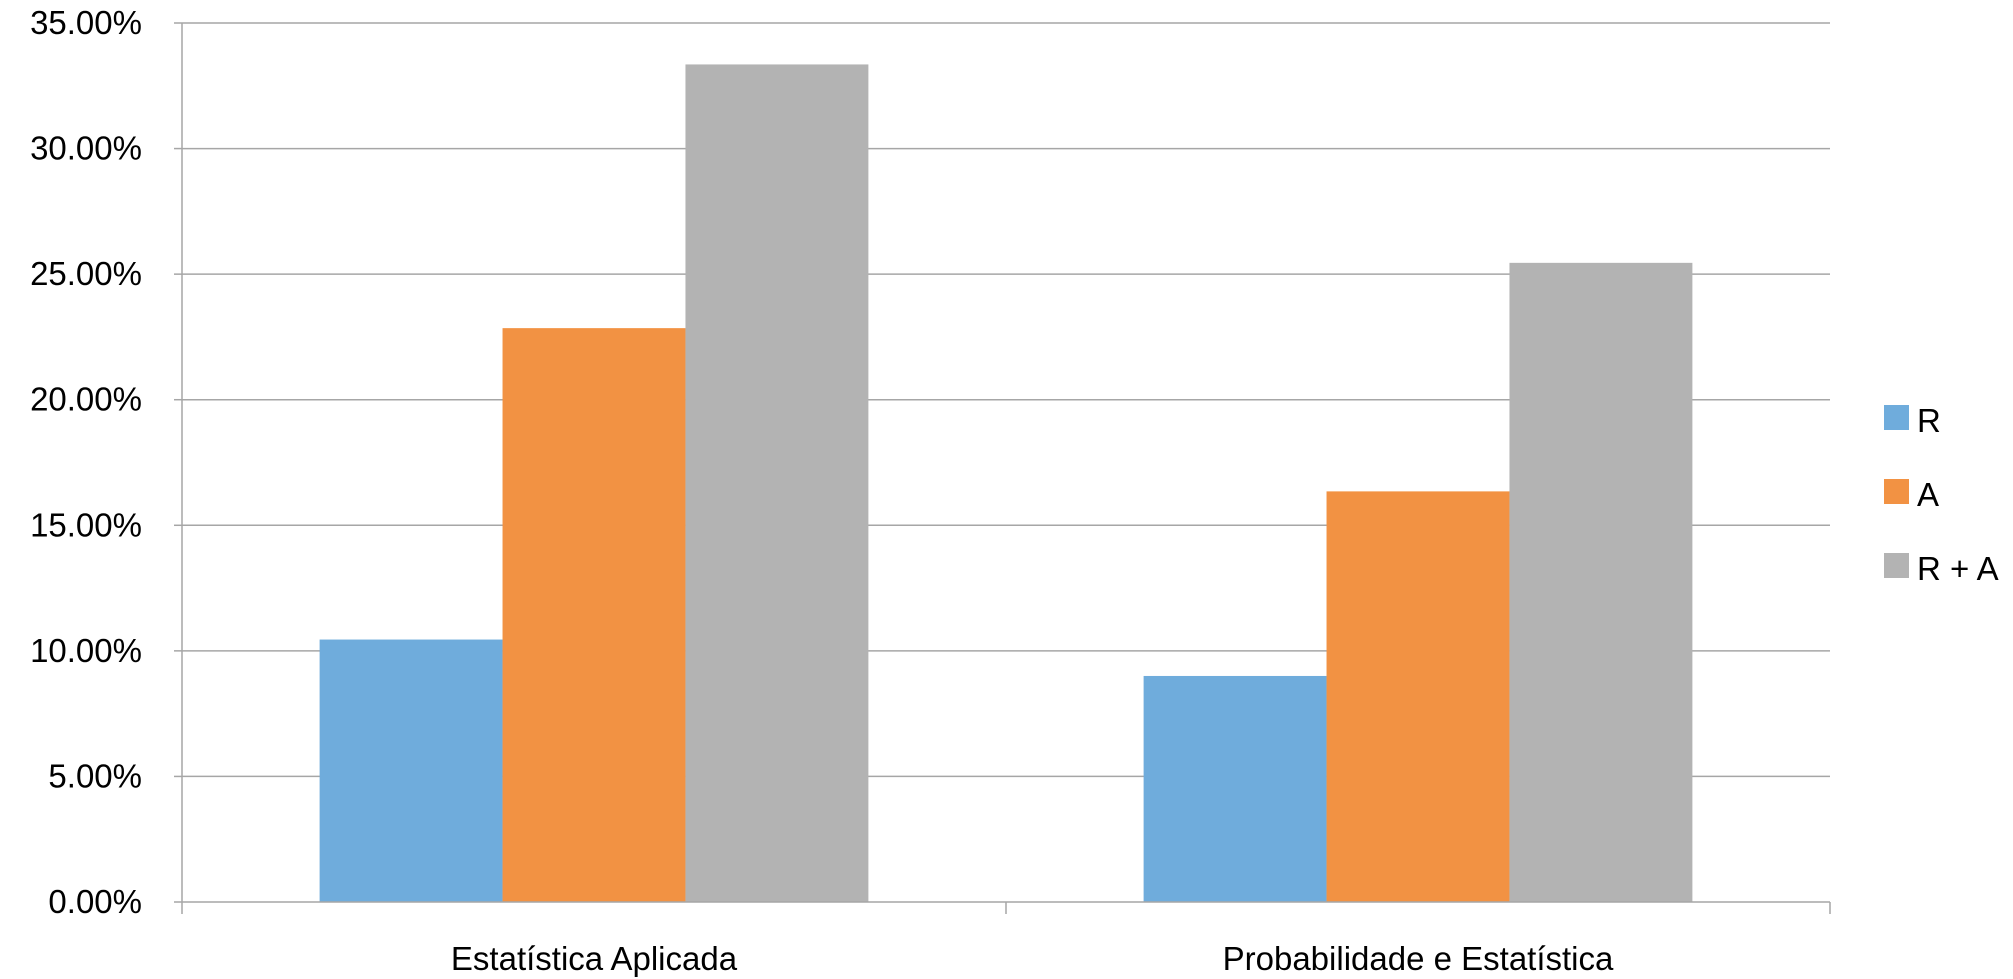  I want to click on y-tick-label: 35.00%, so click(86, 22).